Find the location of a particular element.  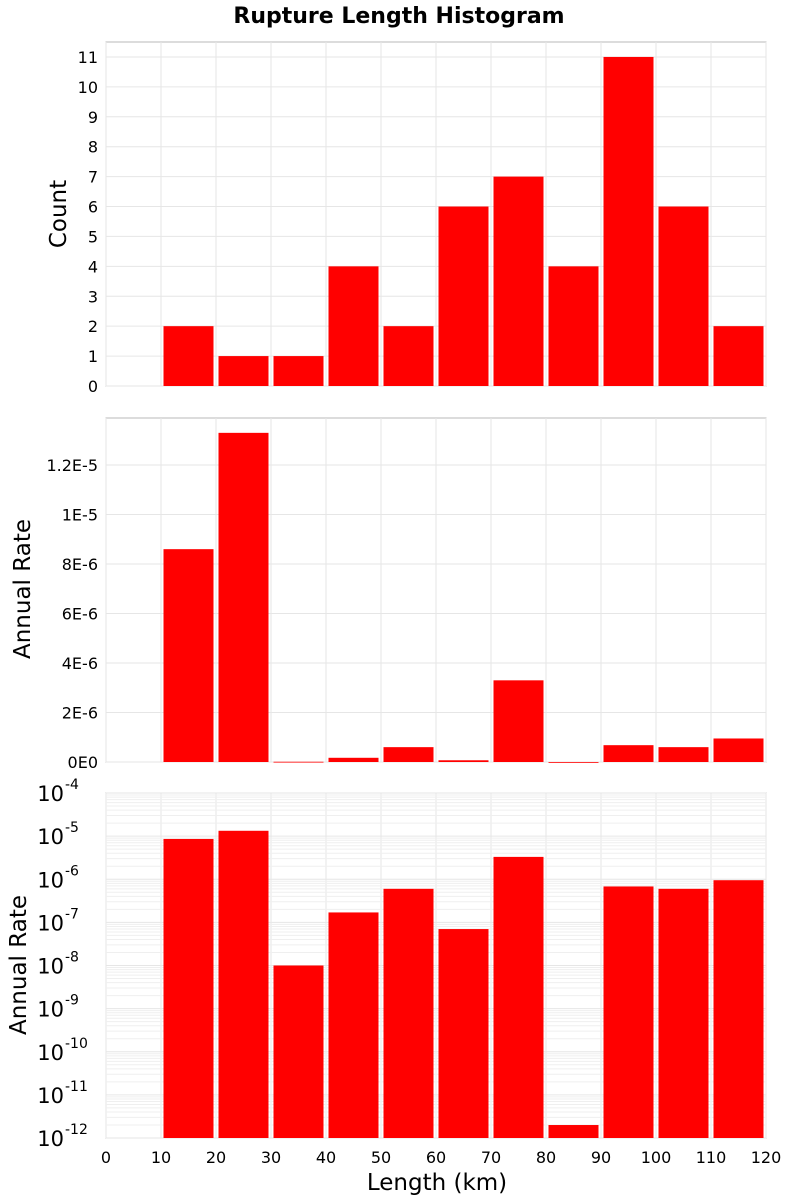

y-tick-label: 1E-5 is located at coordinates (80, 515).